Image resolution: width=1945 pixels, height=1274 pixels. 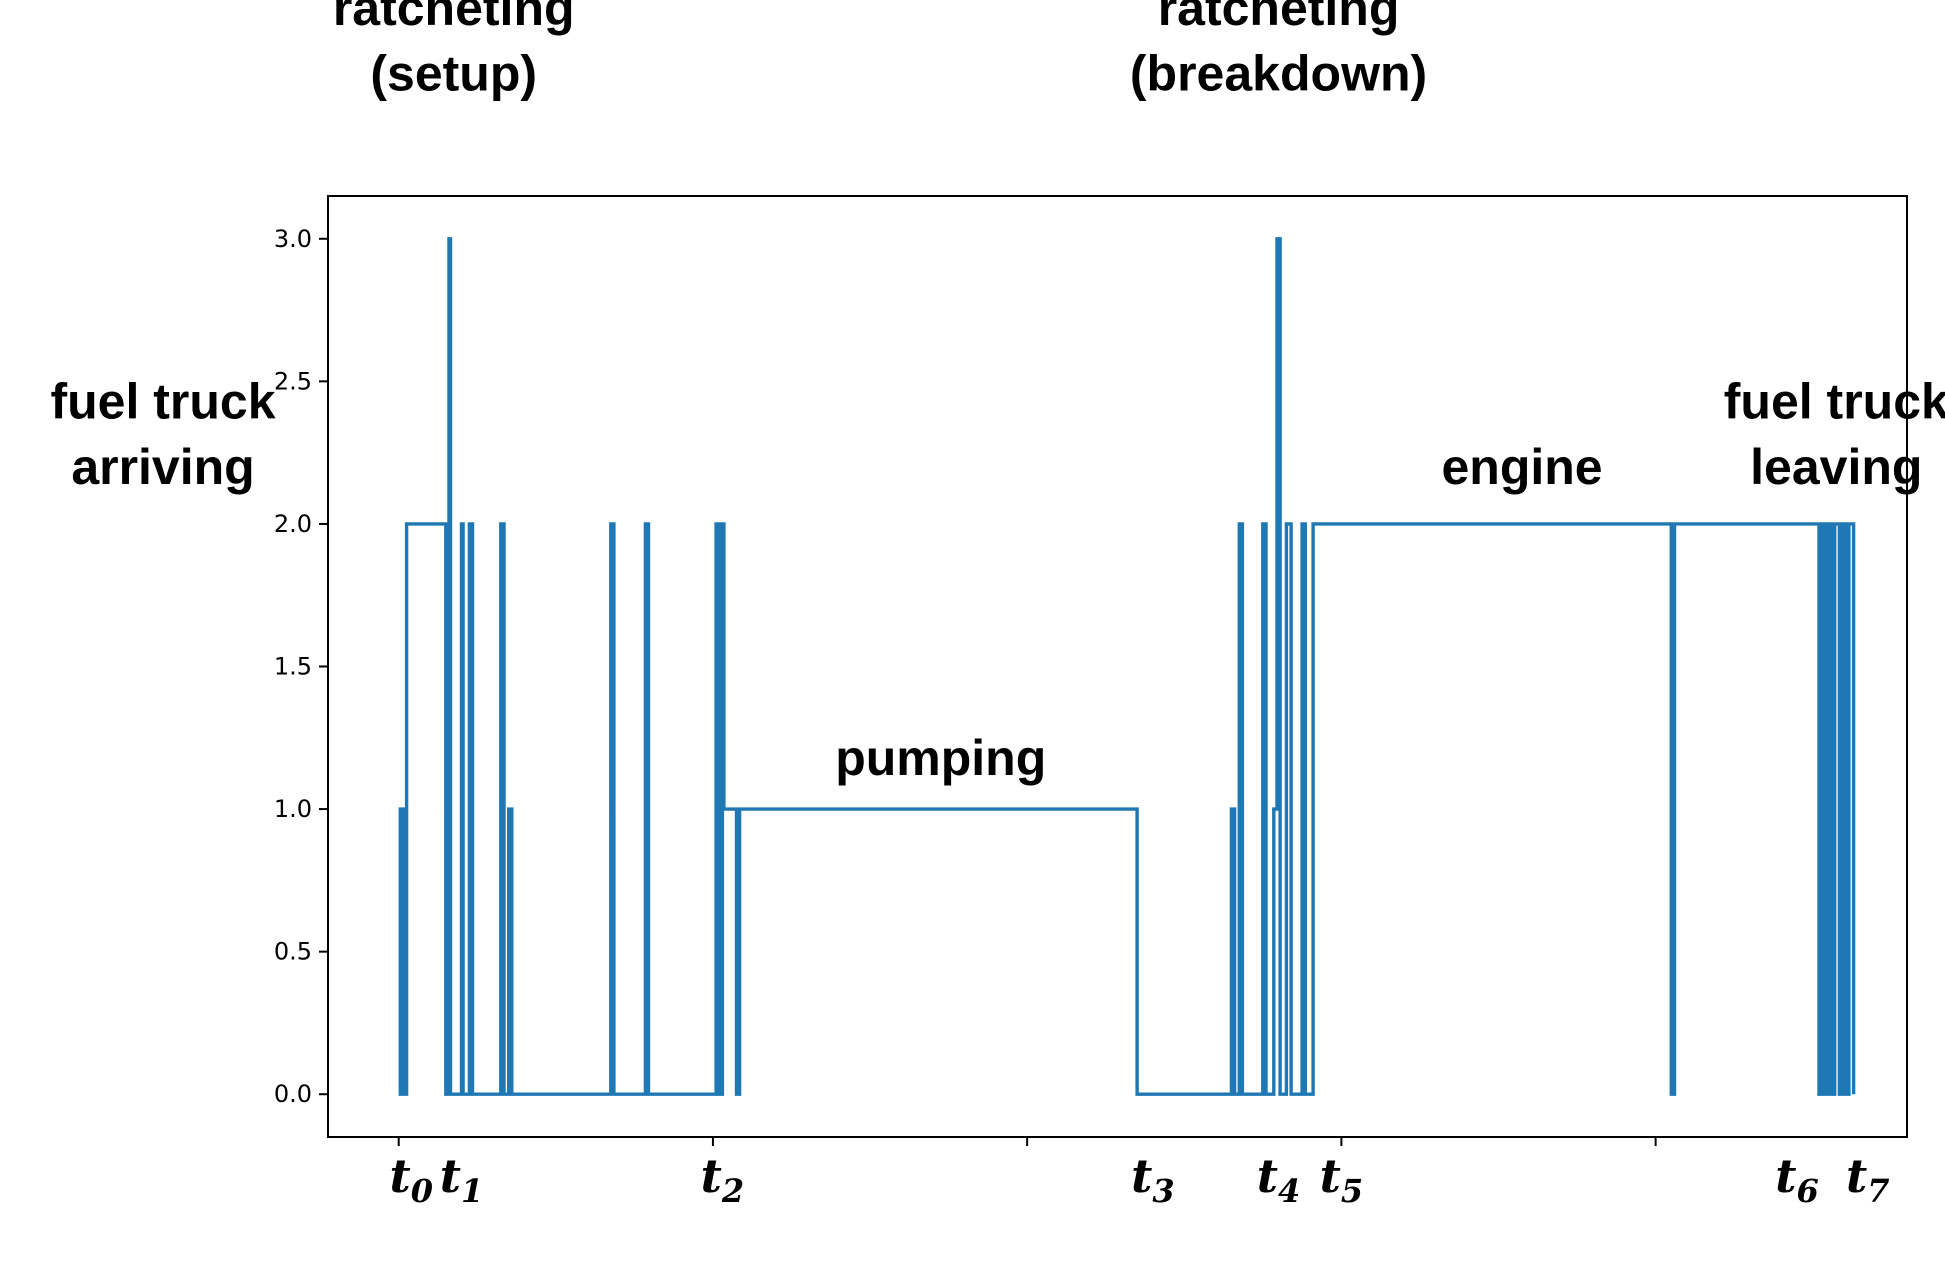 I want to click on annotation-label: (setup), so click(x=453, y=73).